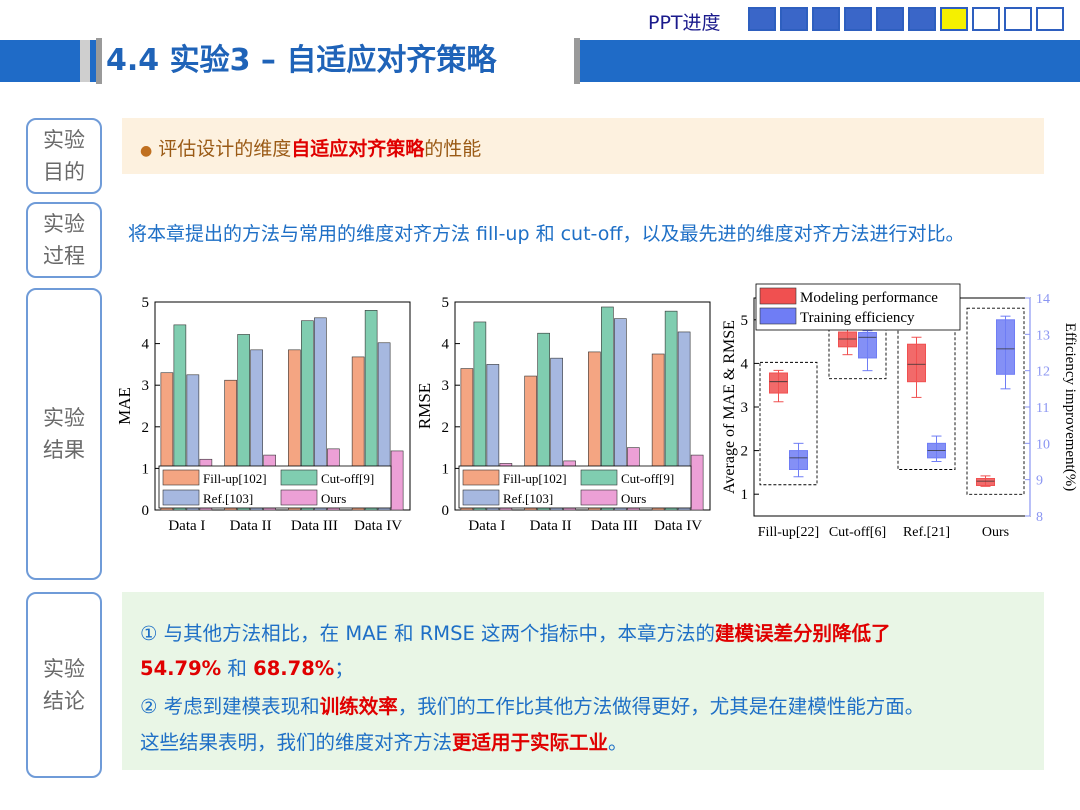  I want to click on box-ylabel: Average of MAE & RMSE, so click(729, 407).